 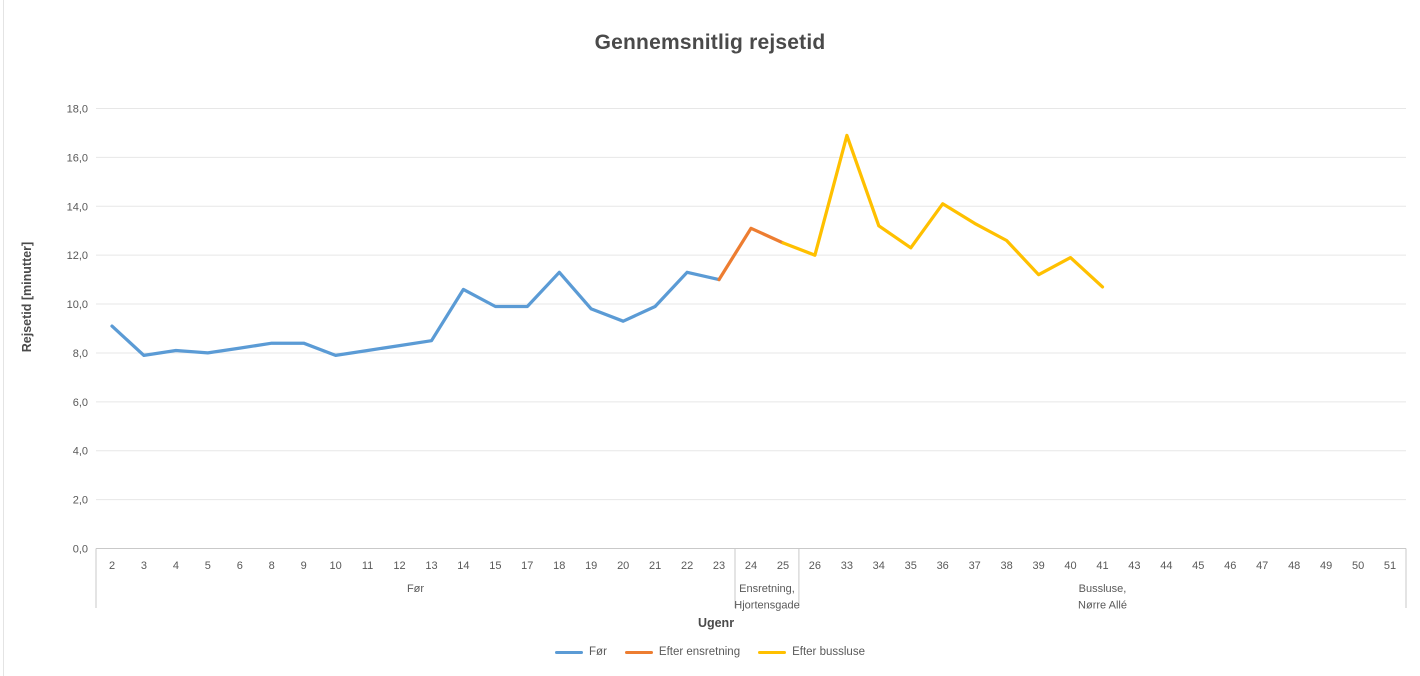 I want to click on series-line-efter-bussluse, so click(x=943, y=211).